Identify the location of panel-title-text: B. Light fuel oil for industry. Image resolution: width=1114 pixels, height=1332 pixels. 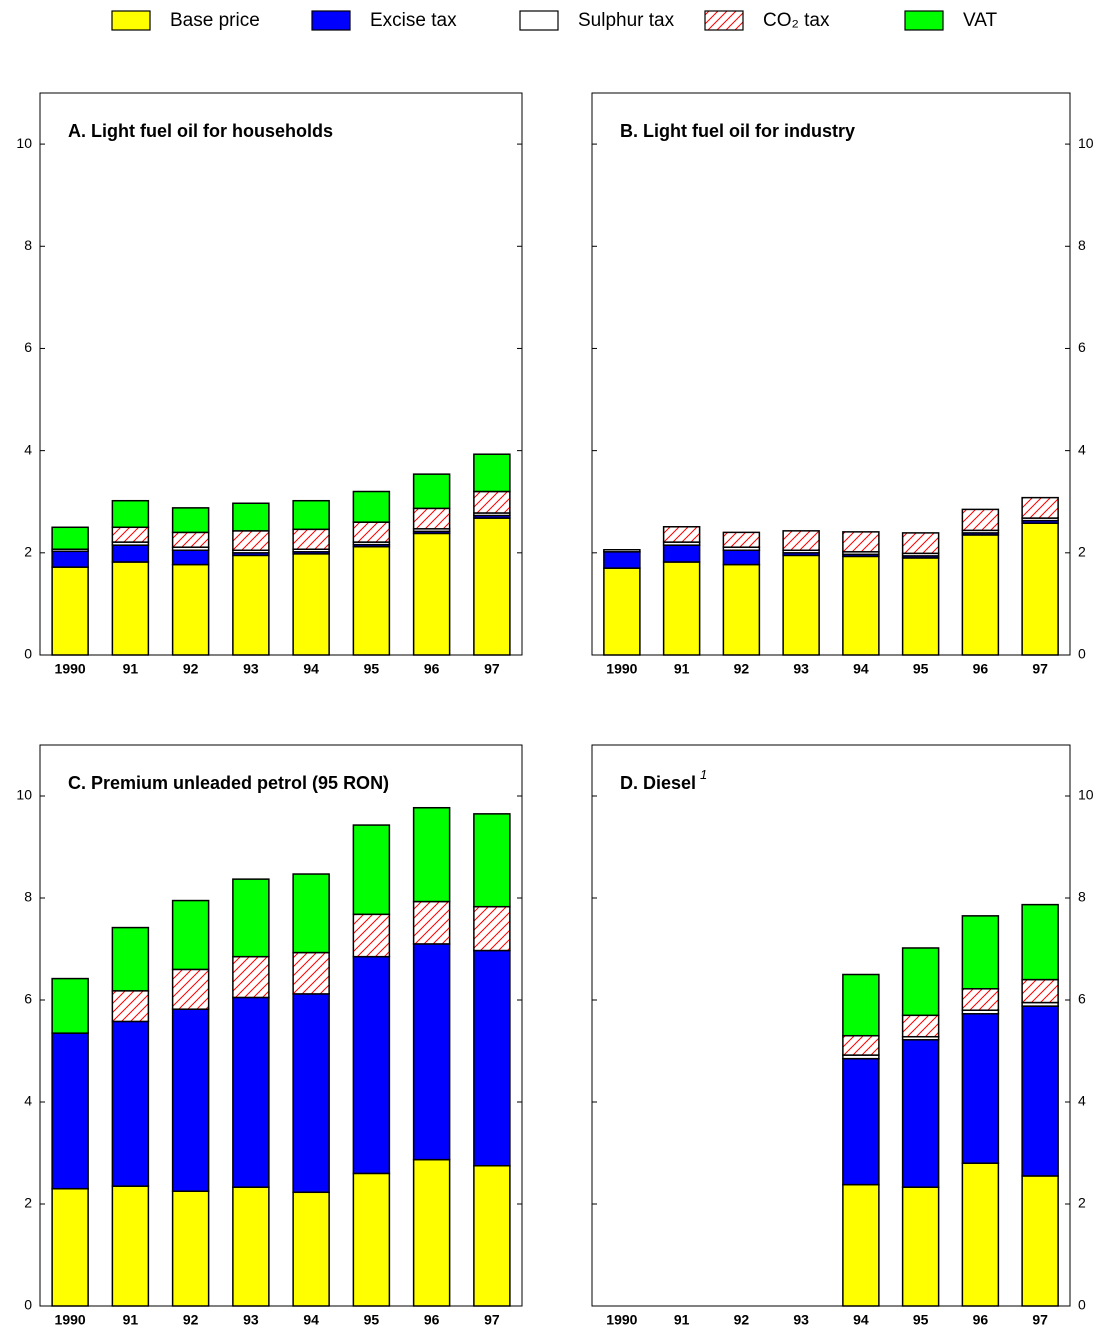
(737, 131).